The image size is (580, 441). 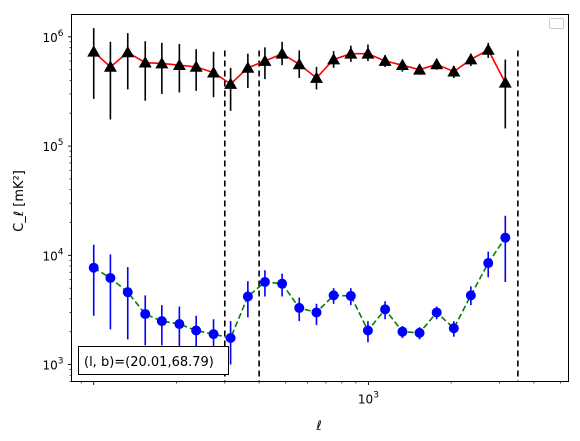 What do you see at coordinates (318, 426) in the screenshot?
I see `x-axis-label: ℓ` at bounding box center [318, 426].